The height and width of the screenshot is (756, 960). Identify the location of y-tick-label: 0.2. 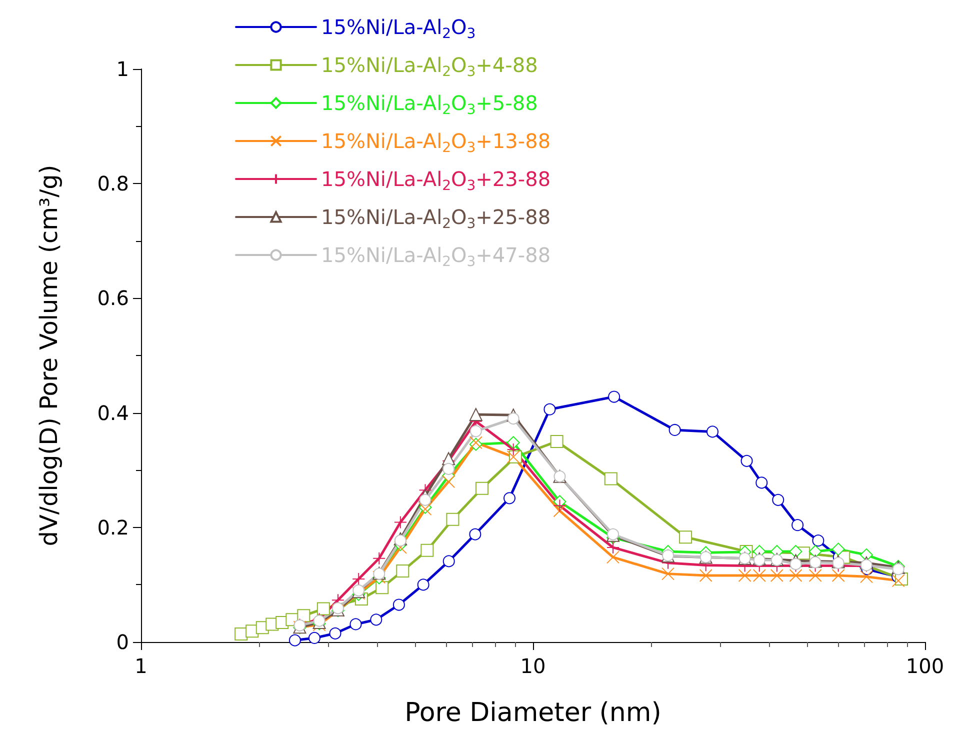
(113, 527).